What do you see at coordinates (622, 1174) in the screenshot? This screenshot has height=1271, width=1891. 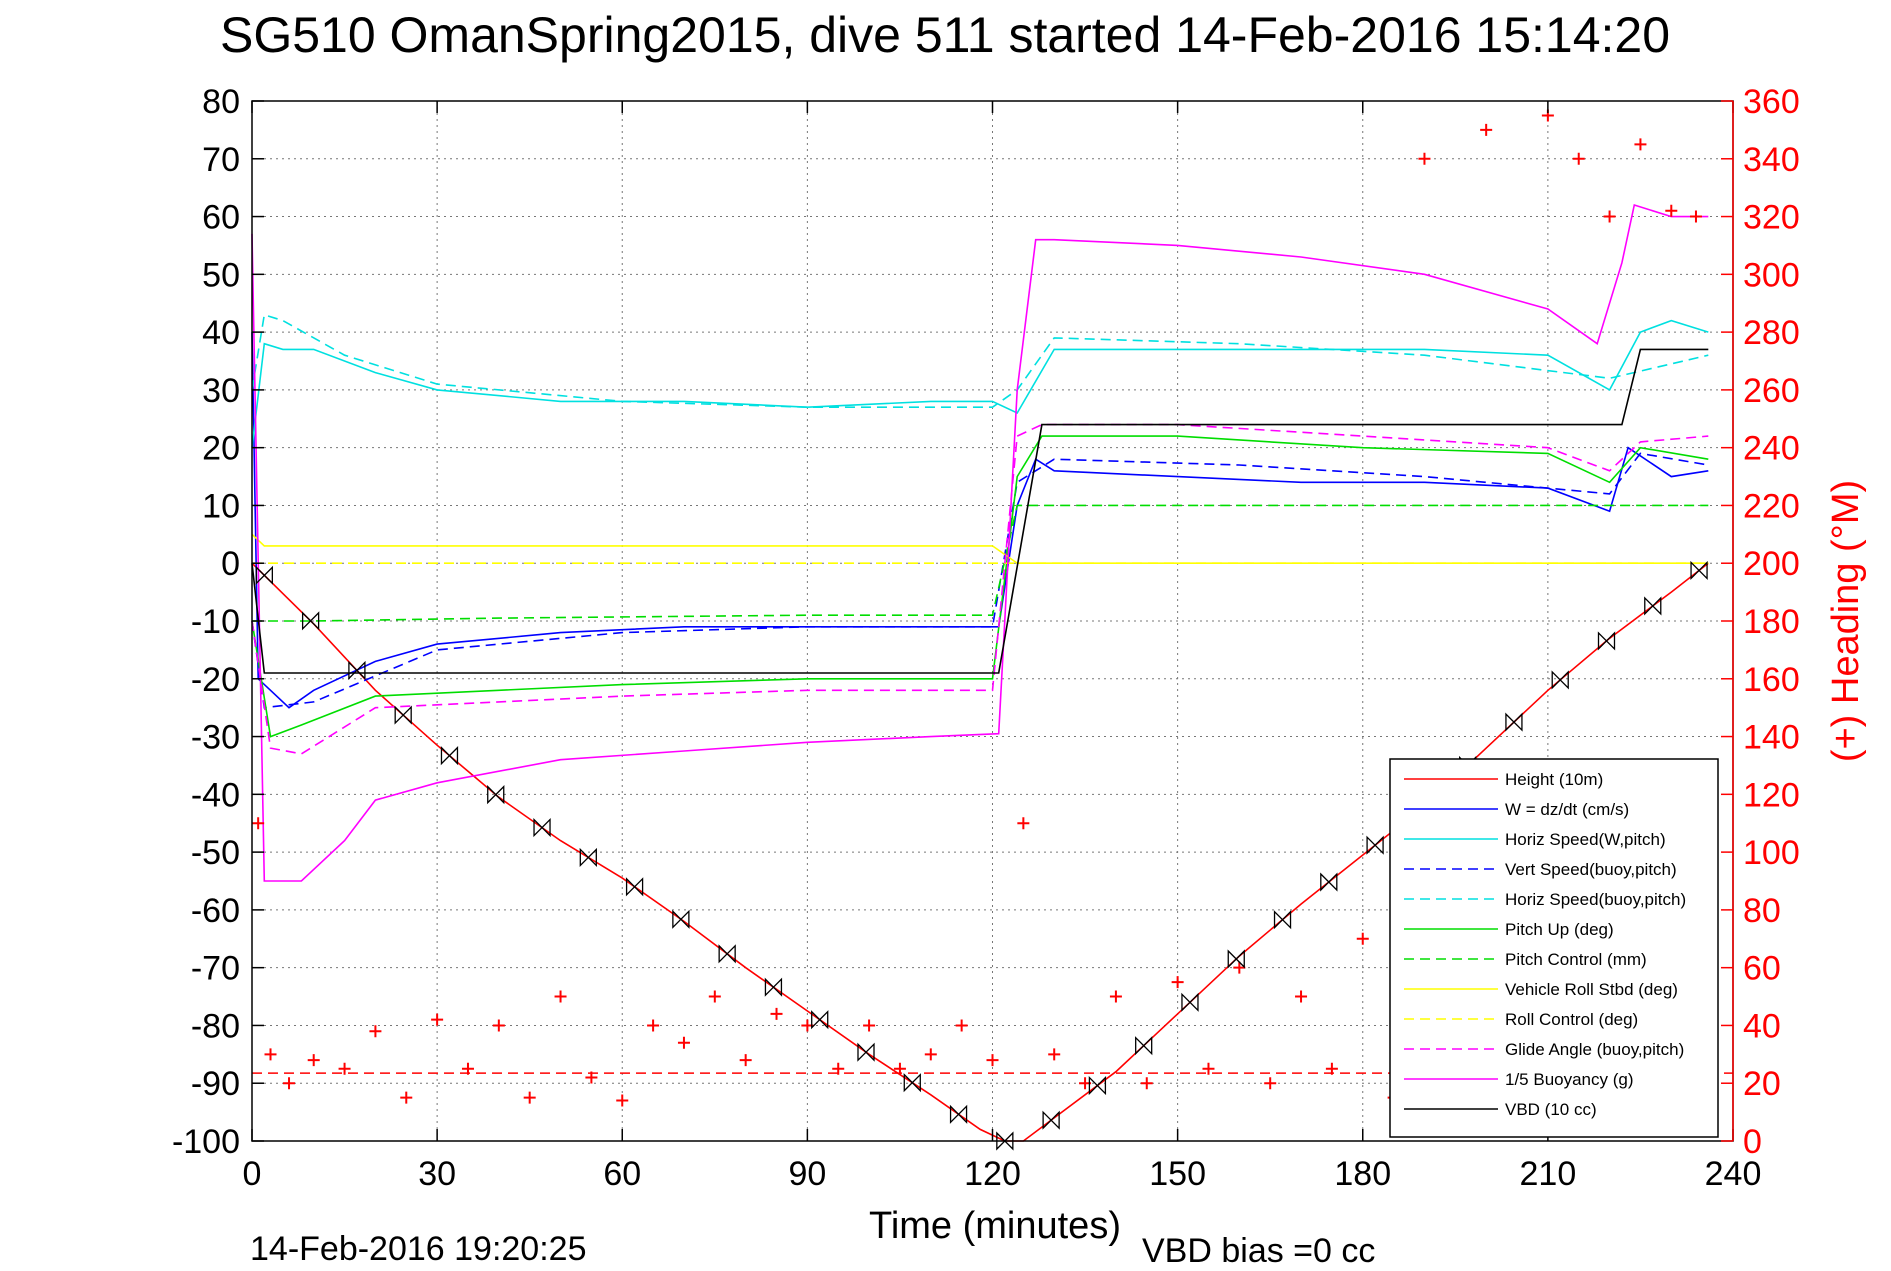 I see `x-tick-label: 60` at bounding box center [622, 1174].